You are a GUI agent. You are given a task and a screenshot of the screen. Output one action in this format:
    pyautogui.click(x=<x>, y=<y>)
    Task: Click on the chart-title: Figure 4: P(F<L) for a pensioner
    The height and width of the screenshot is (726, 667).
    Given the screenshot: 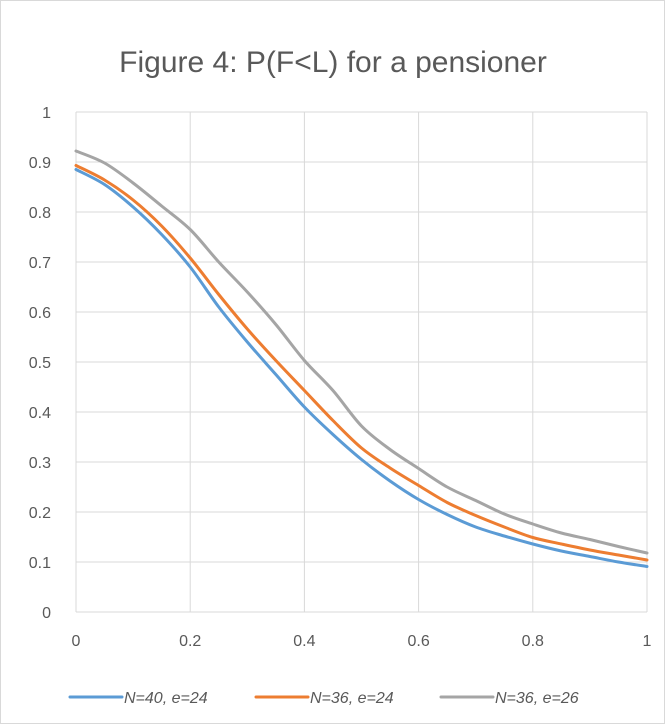 What is the action you would take?
    pyautogui.click(x=333, y=62)
    